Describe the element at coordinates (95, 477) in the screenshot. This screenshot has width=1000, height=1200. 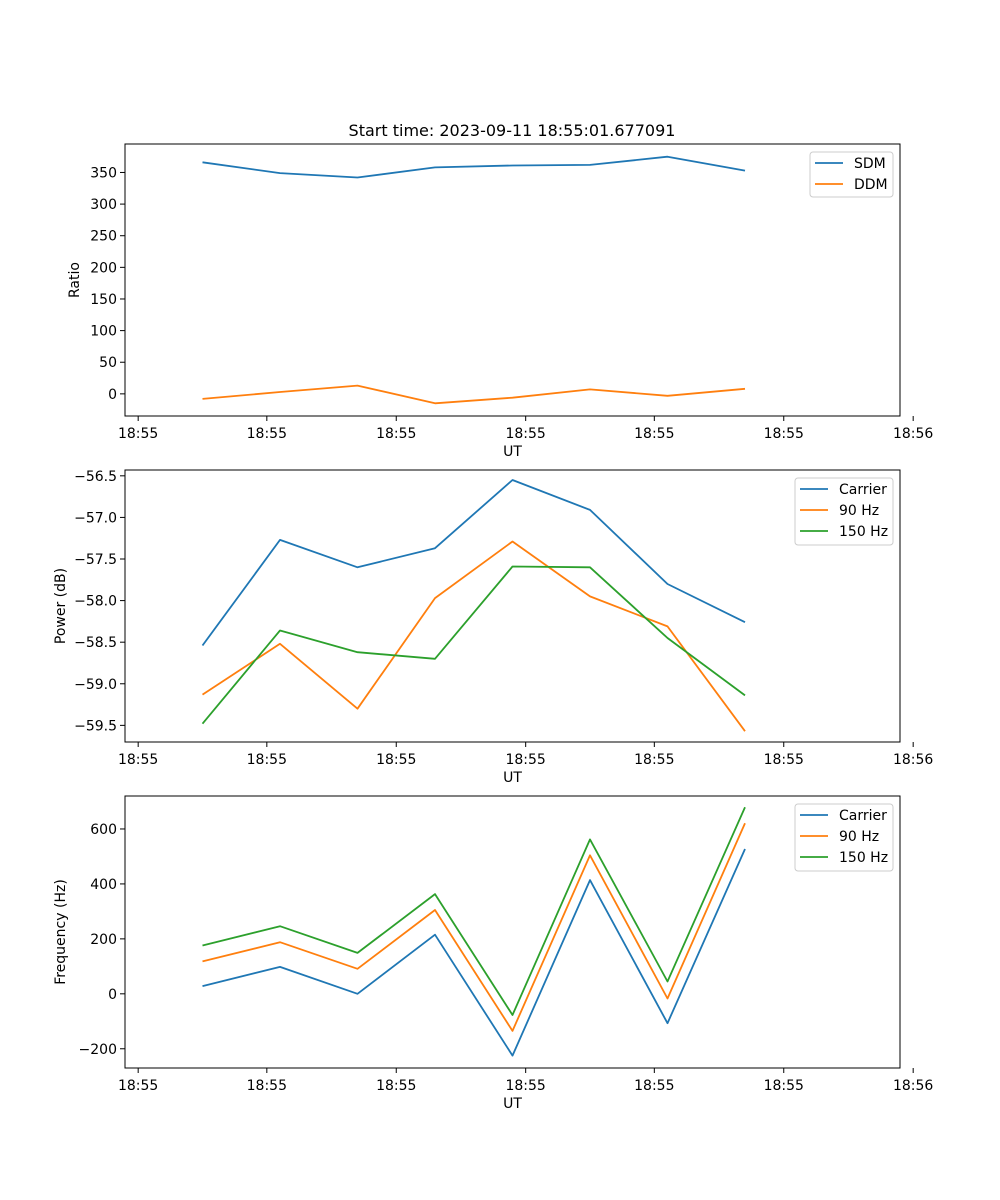
I see `y-tick-label: −56.5` at that location.